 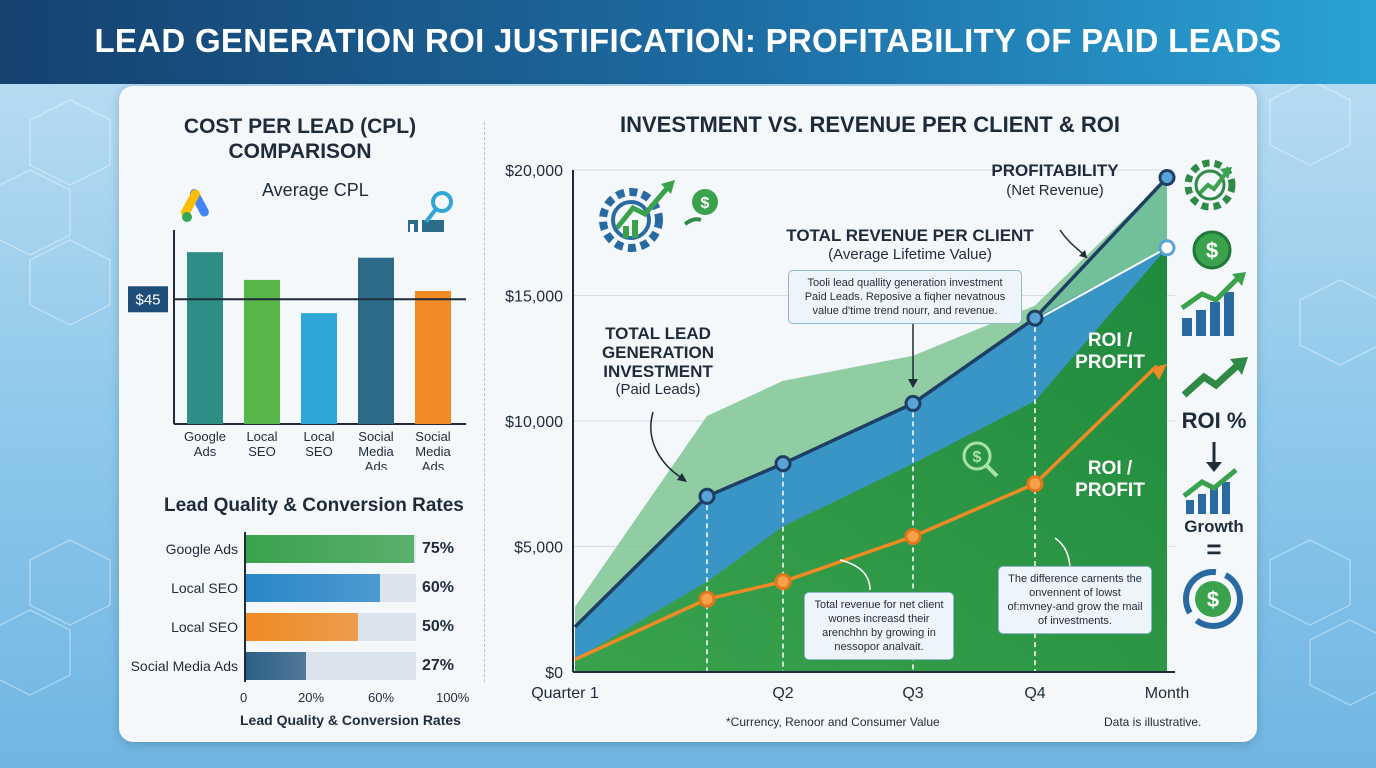 What do you see at coordinates (1110, 362) in the screenshot?
I see `roi-profit-label-upper-2: PROFIT` at bounding box center [1110, 362].